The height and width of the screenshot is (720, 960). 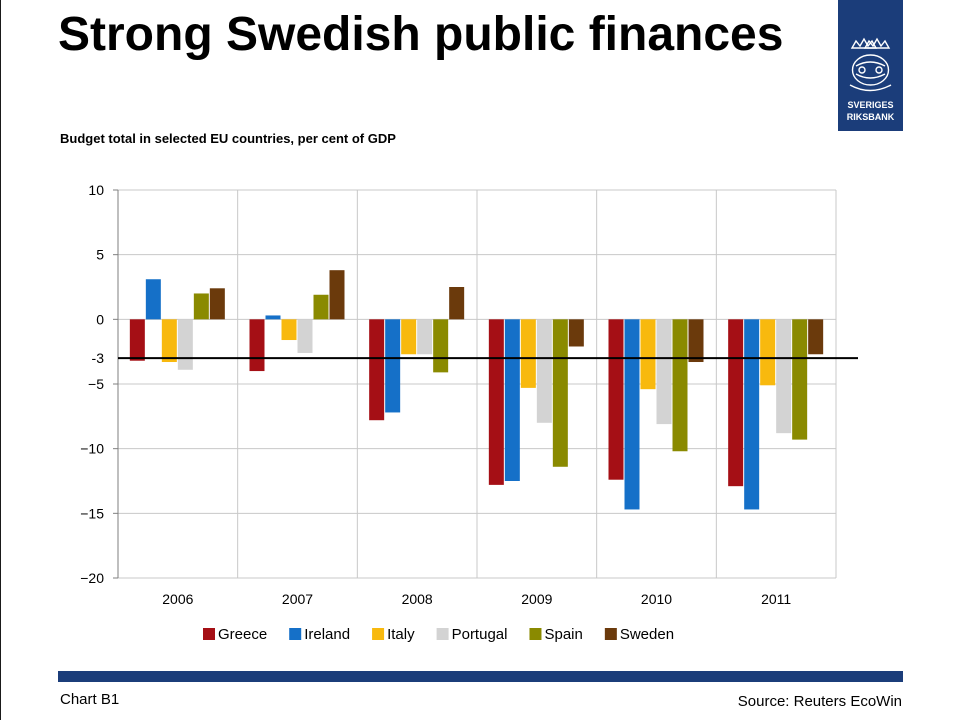 I want to click on y-tick-label: 5, so click(x=100, y=255).